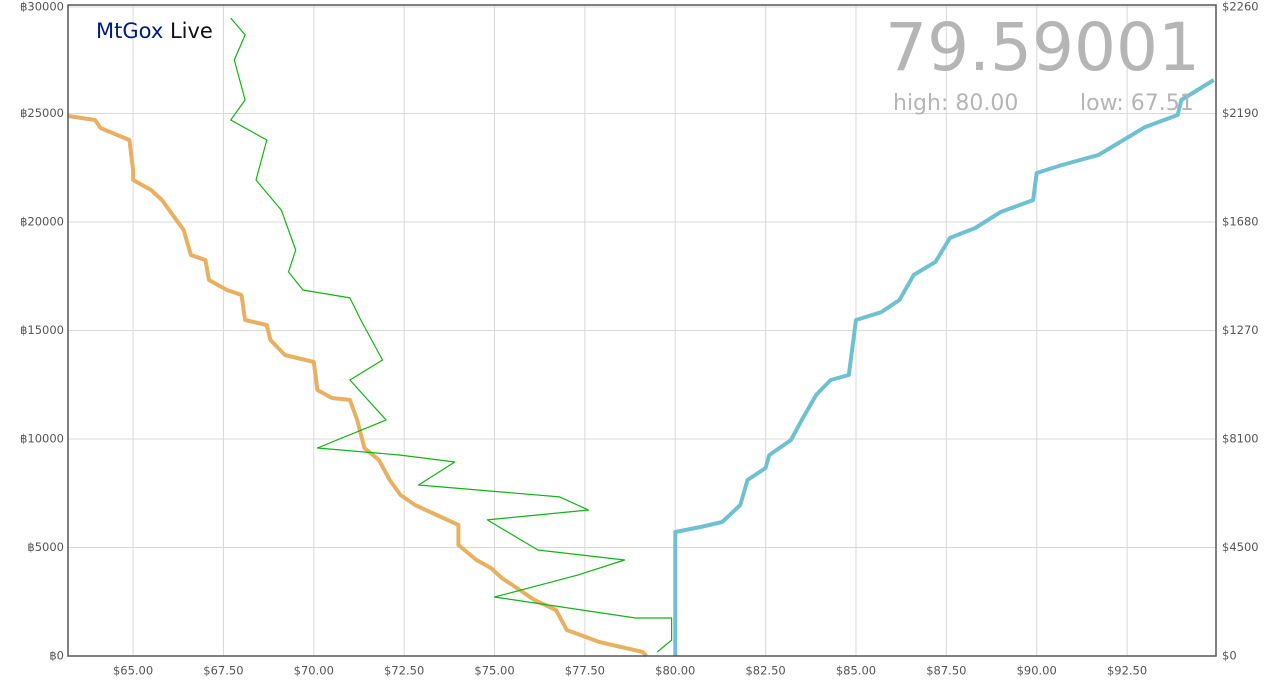  Describe the element at coordinates (1240, 113) in the screenshot. I see `y2-tick-label: $2190` at that location.